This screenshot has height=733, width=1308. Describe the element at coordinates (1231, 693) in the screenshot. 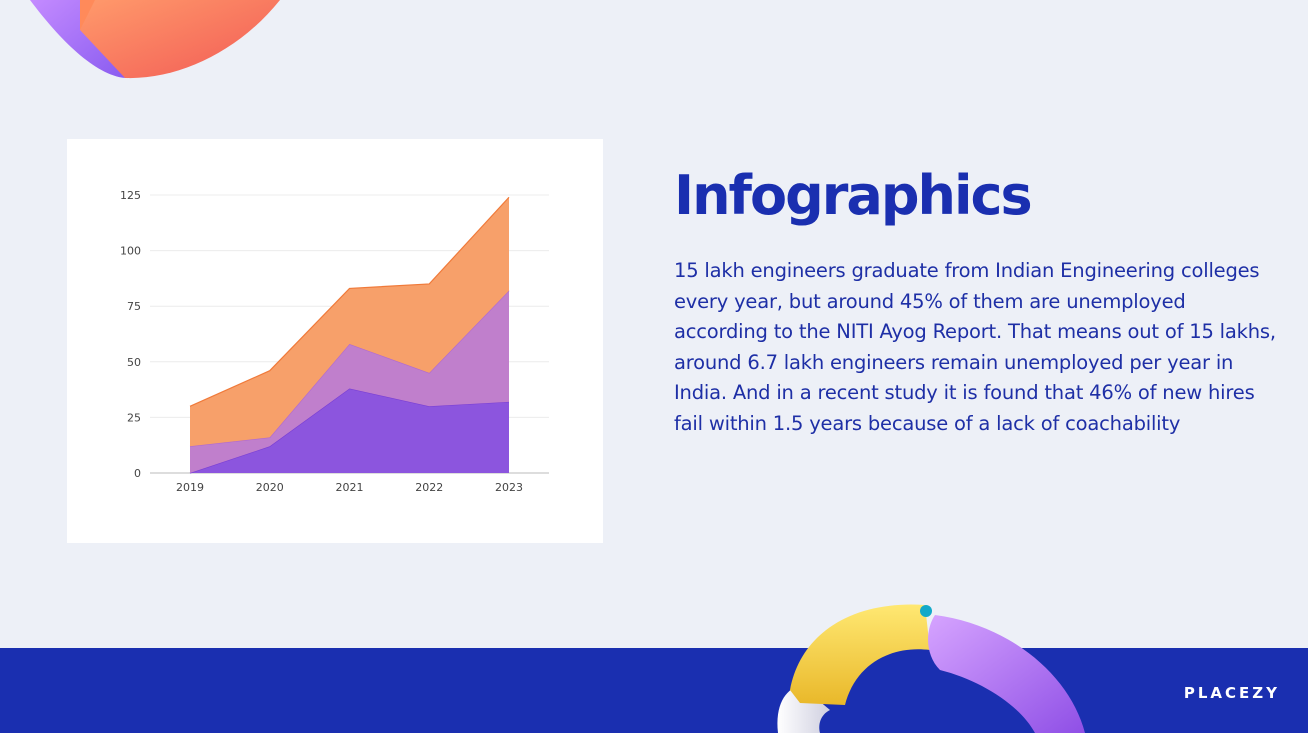

I see `brand-logo-text: PLACEZY` at that location.